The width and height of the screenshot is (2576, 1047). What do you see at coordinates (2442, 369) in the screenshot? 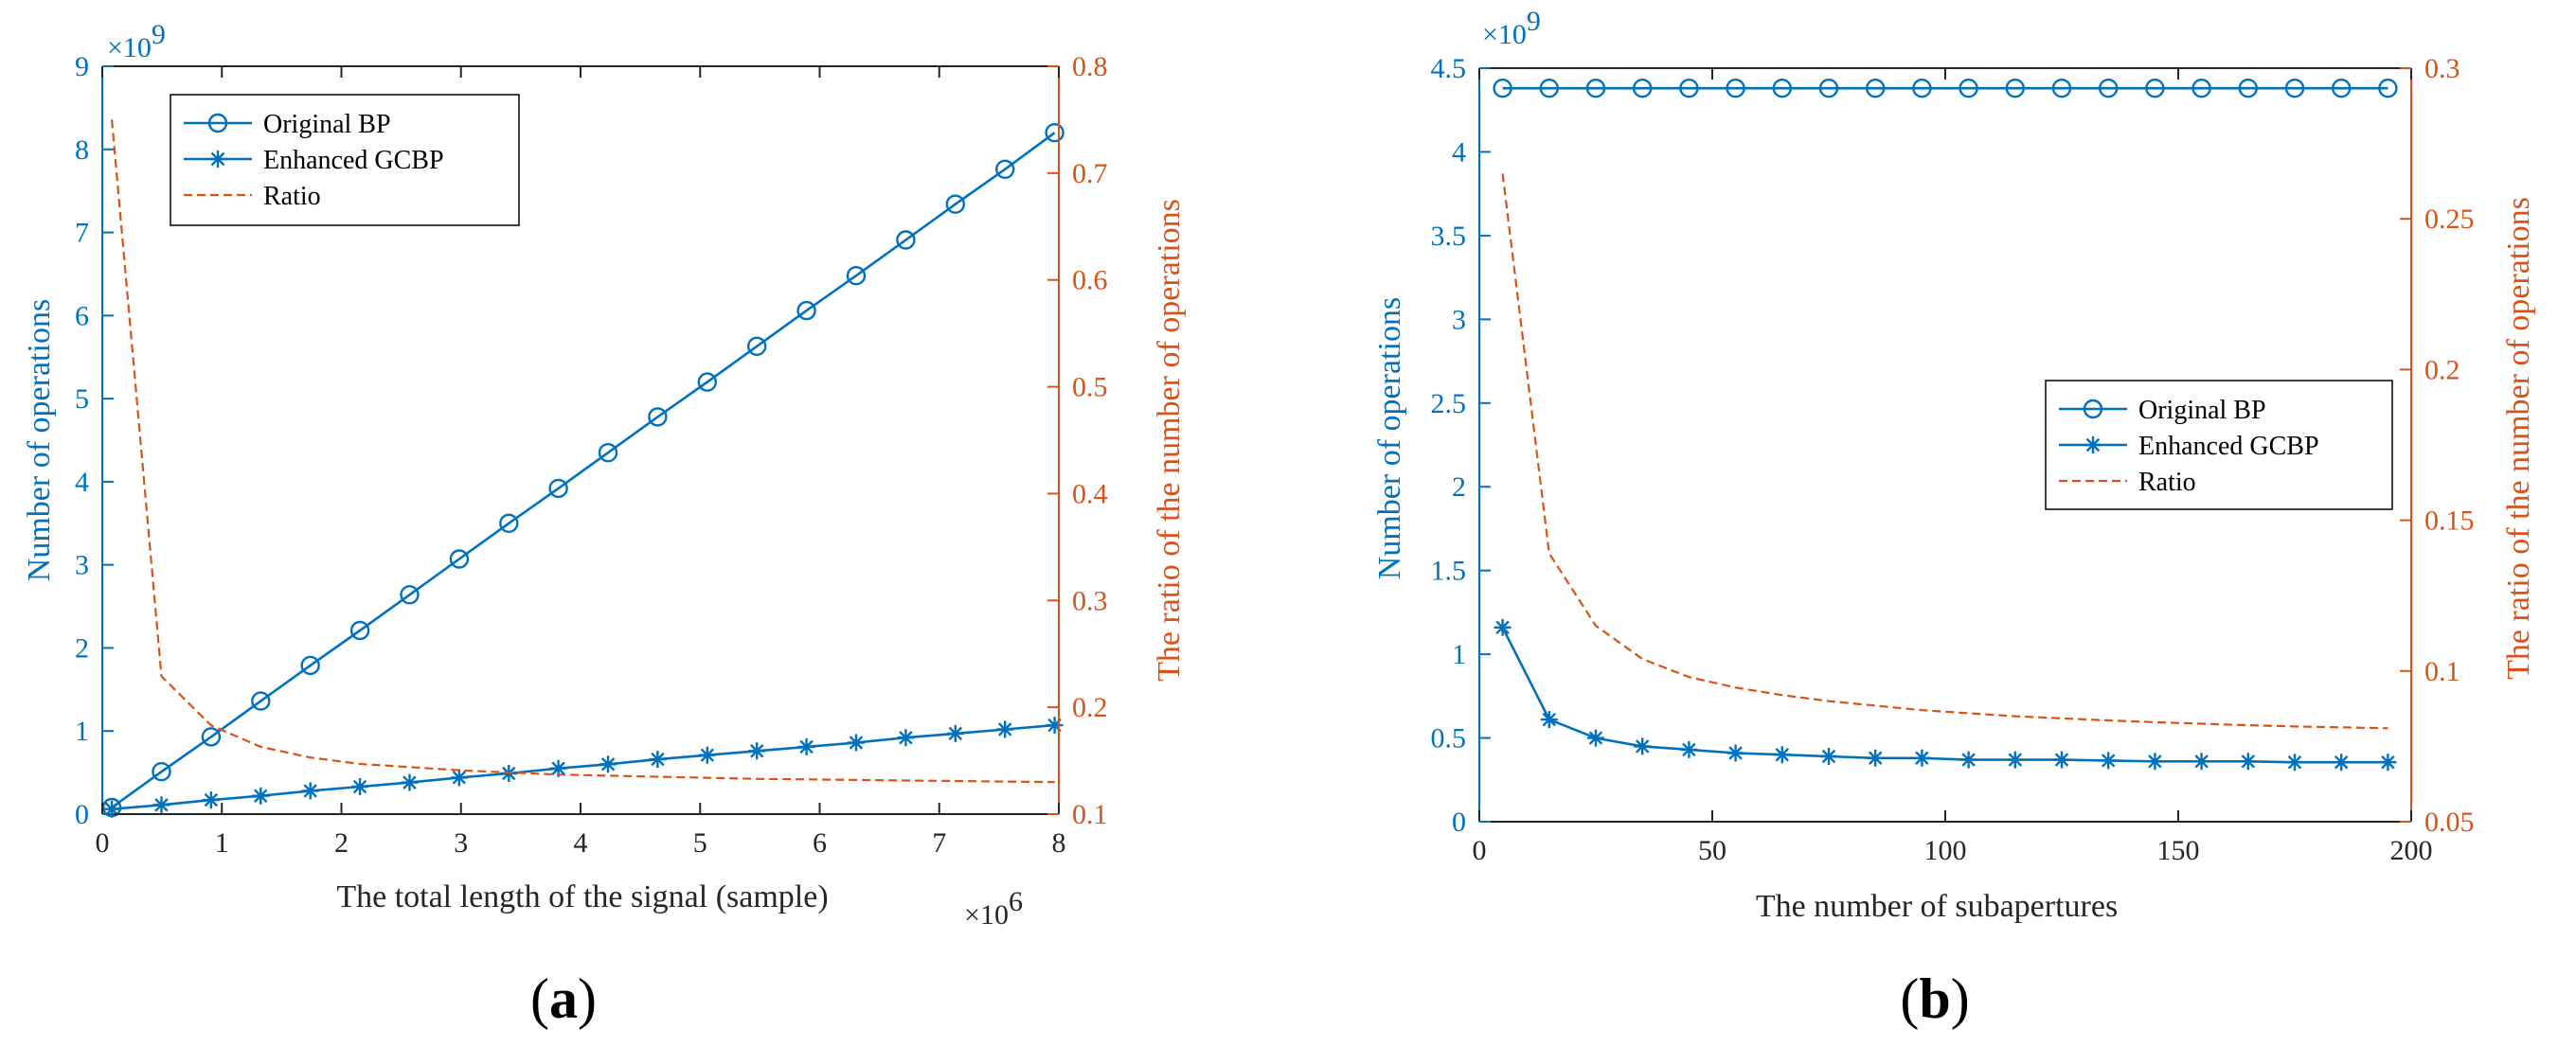
I see `y-right-tick-label: 0.2` at bounding box center [2442, 369].